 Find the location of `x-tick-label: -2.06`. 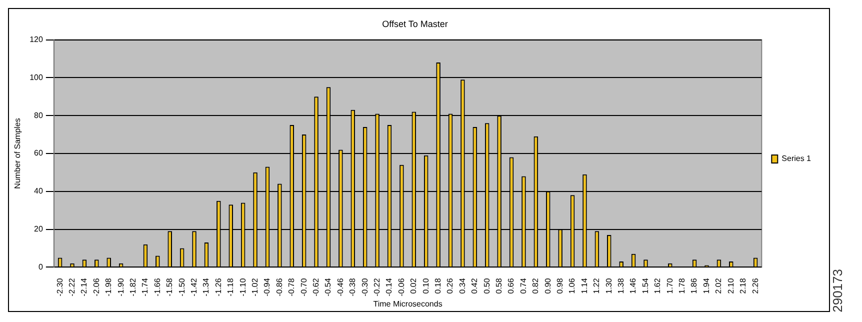

x-tick-label: -2.06 is located at coordinates (96, 287).